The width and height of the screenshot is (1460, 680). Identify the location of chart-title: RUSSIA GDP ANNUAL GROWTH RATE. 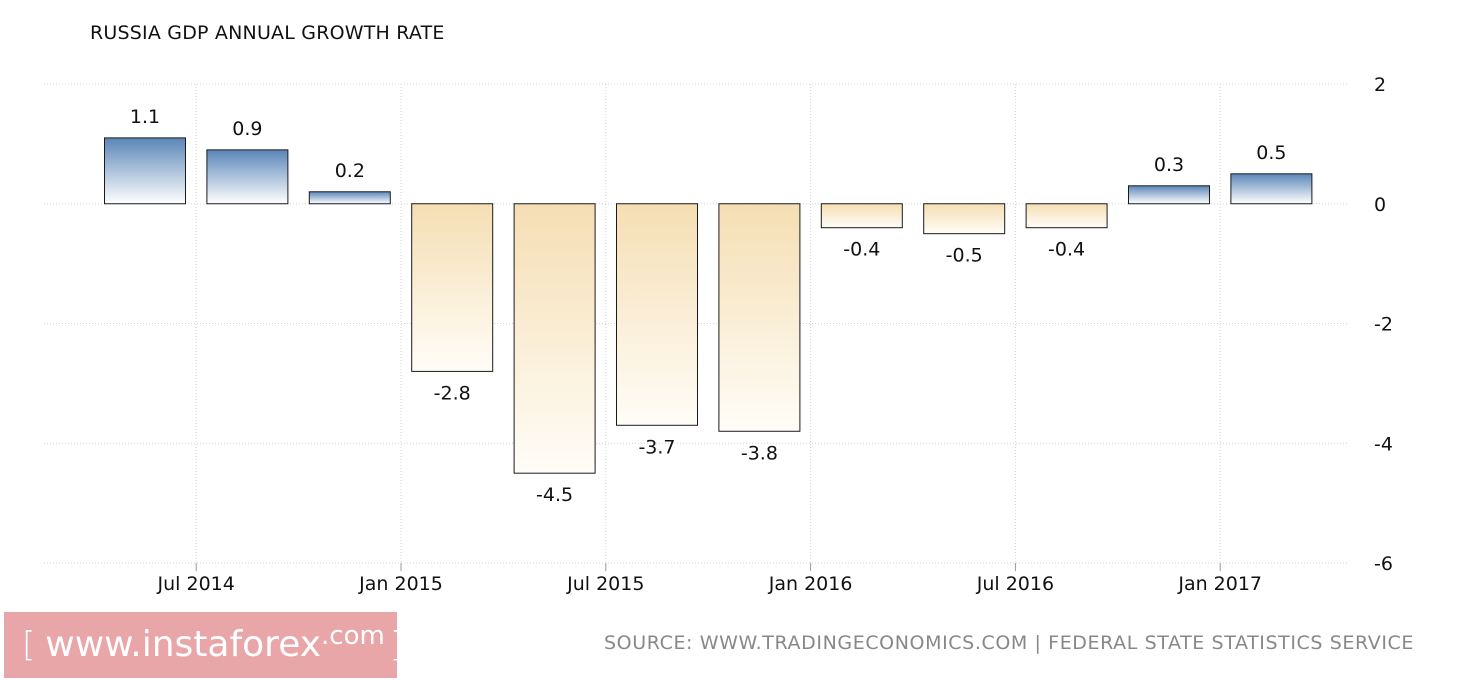
(267, 33).